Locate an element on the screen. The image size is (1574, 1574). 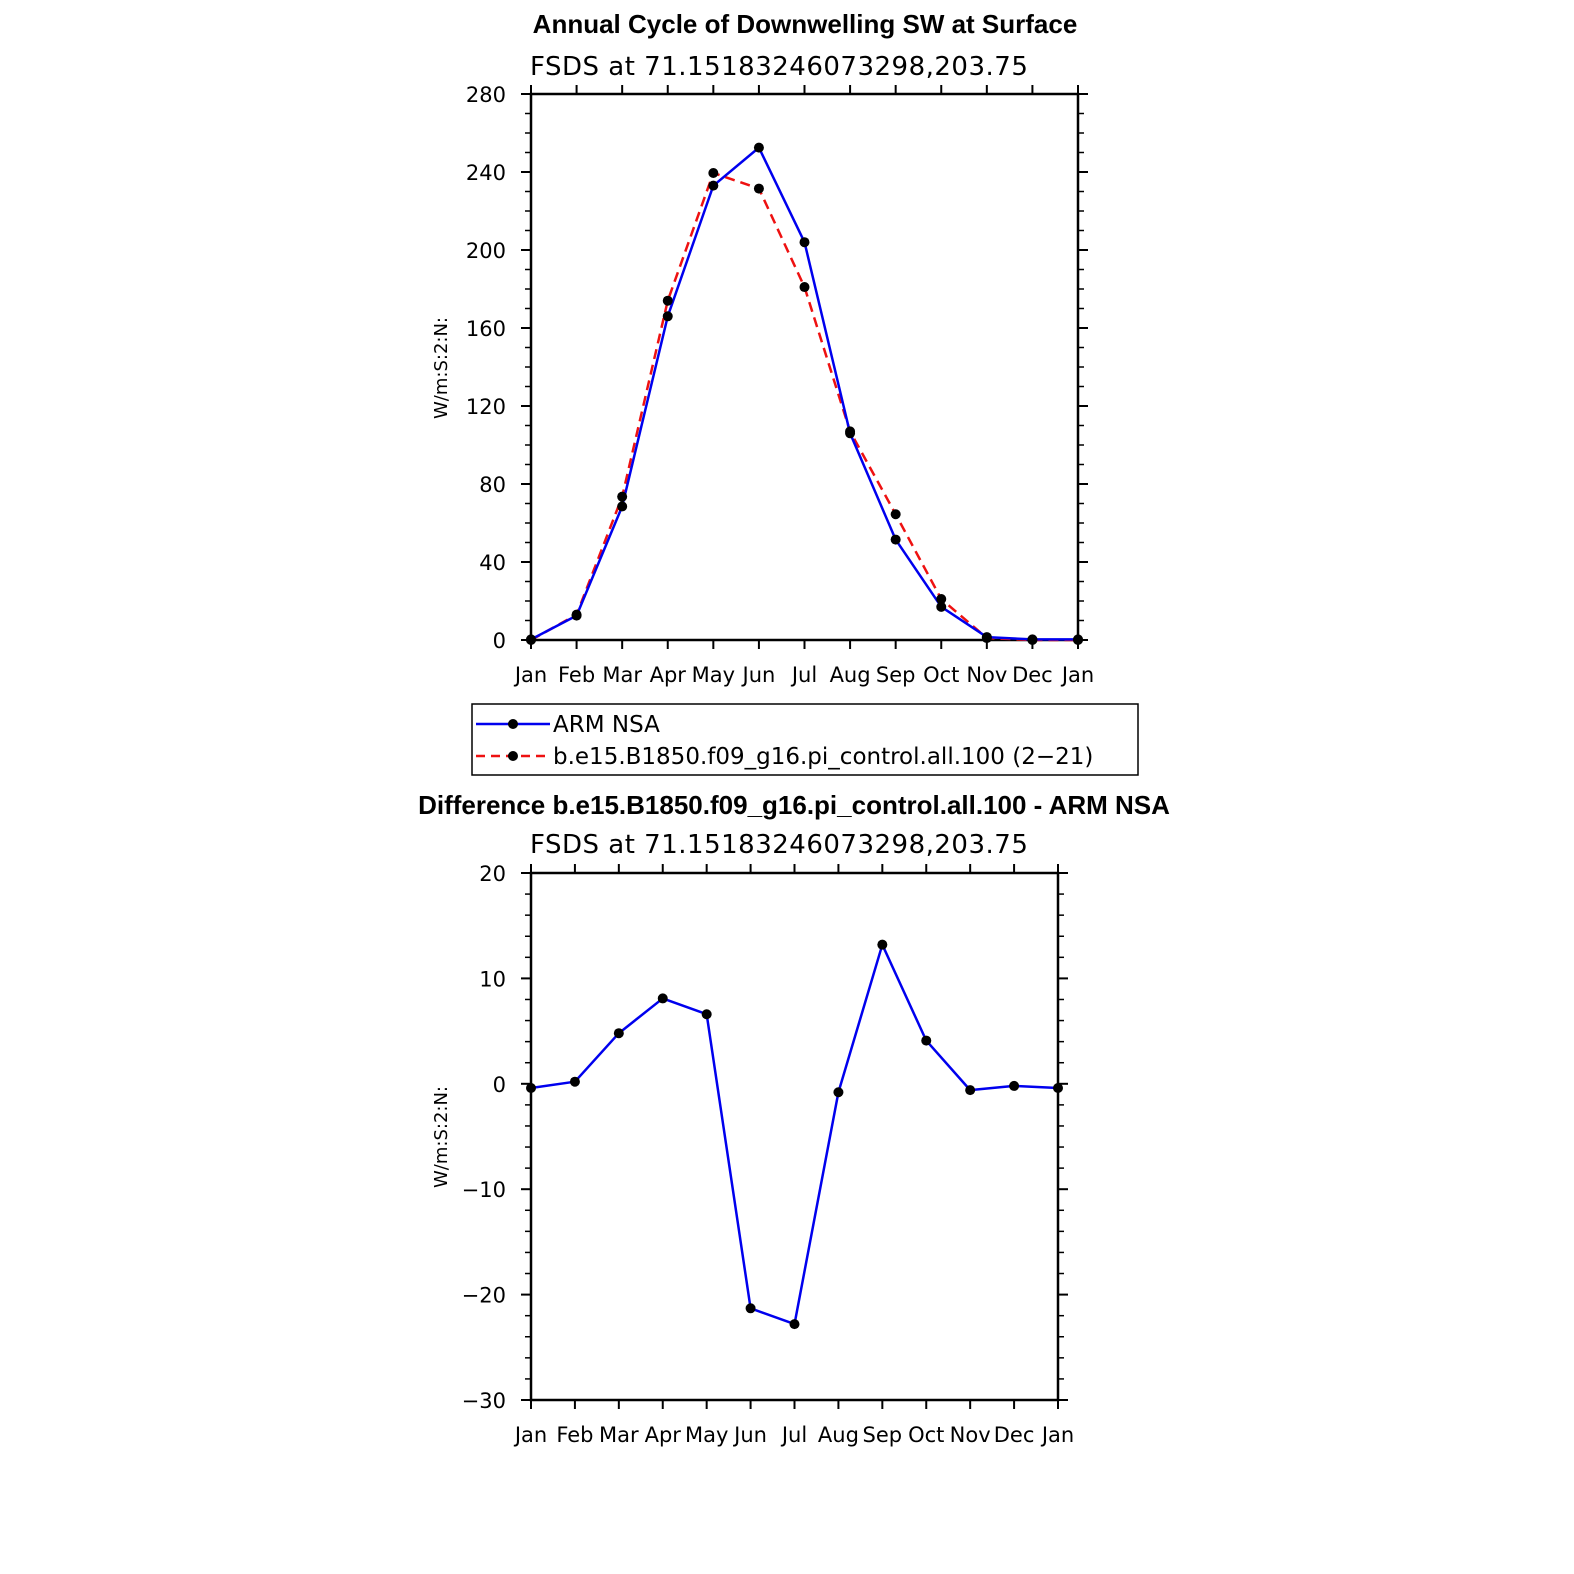
chart2-ytick-label: −20 is located at coordinates (484, 1296).